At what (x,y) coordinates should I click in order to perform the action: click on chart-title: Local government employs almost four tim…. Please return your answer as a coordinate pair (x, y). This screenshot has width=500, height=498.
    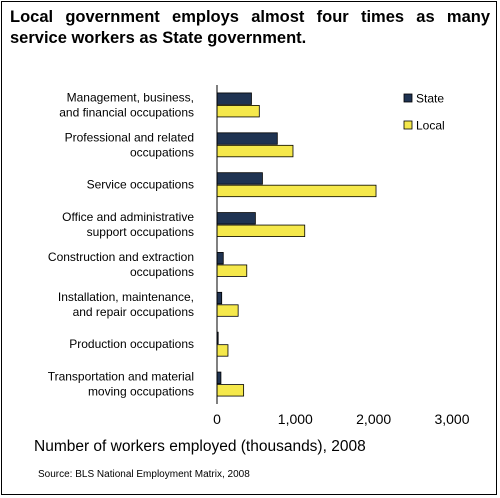
    Looking at the image, I should click on (250, 27).